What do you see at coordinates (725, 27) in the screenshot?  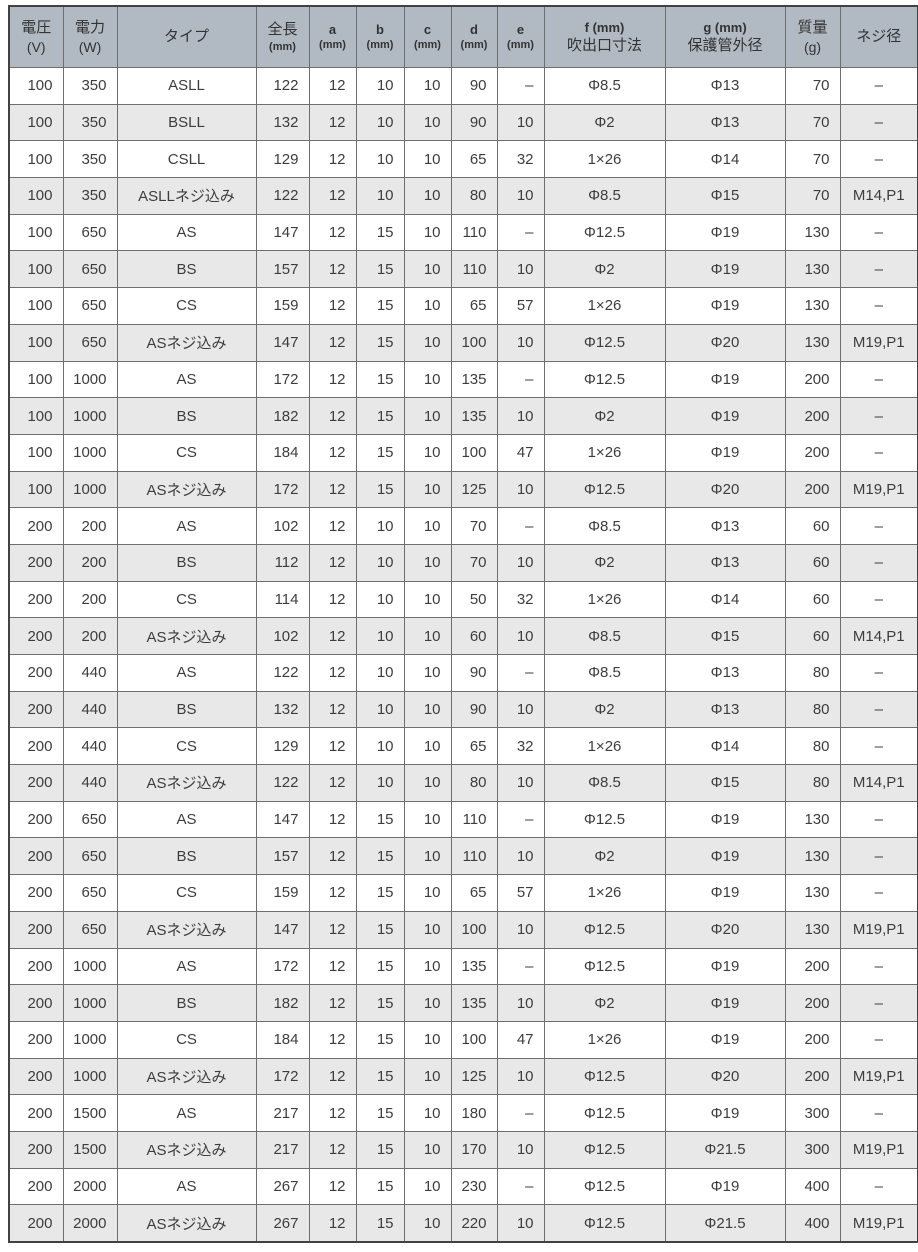 I see `col-header-label: g (mm)` at bounding box center [725, 27].